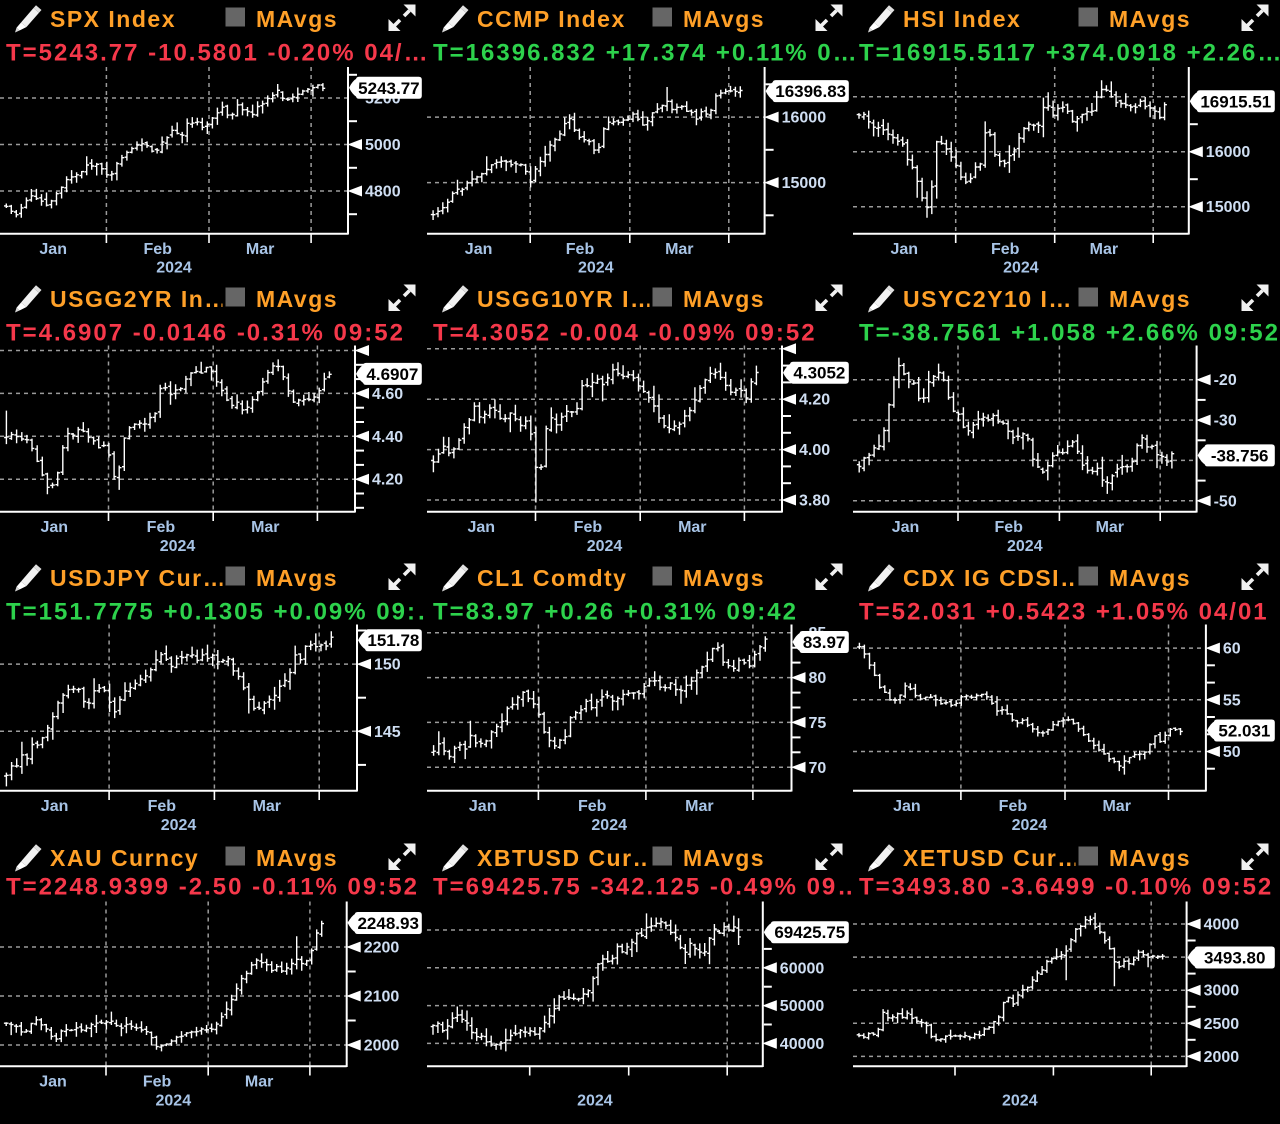 Image resolution: width=1280 pixels, height=1124 pixels. What do you see at coordinates (392, 373) in the screenshot?
I see `svg-text: 4.6907` at bounding box center [392, 373].